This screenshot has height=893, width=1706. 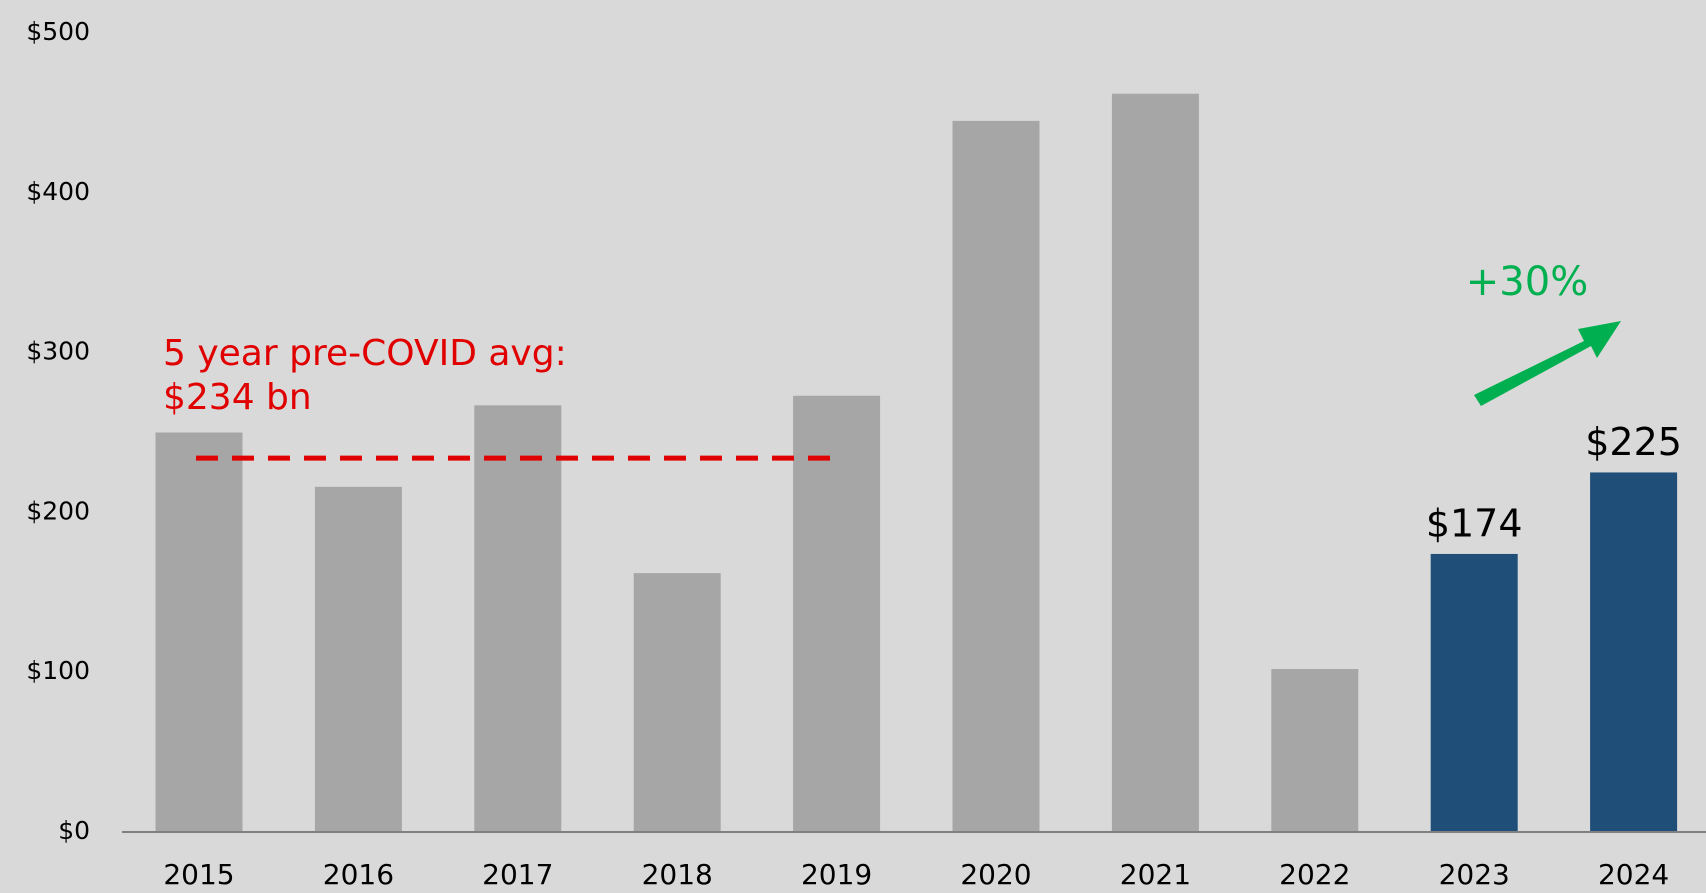 I want to click on x-tick-label: 2023, so click(x=1474, y=874).